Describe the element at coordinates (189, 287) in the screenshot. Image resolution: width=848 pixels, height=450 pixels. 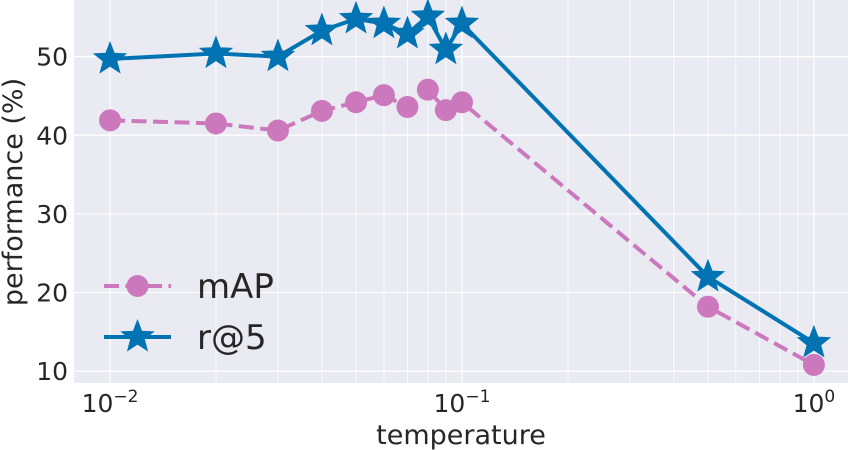
I see `legend-item-mAP: mAP` at that location.